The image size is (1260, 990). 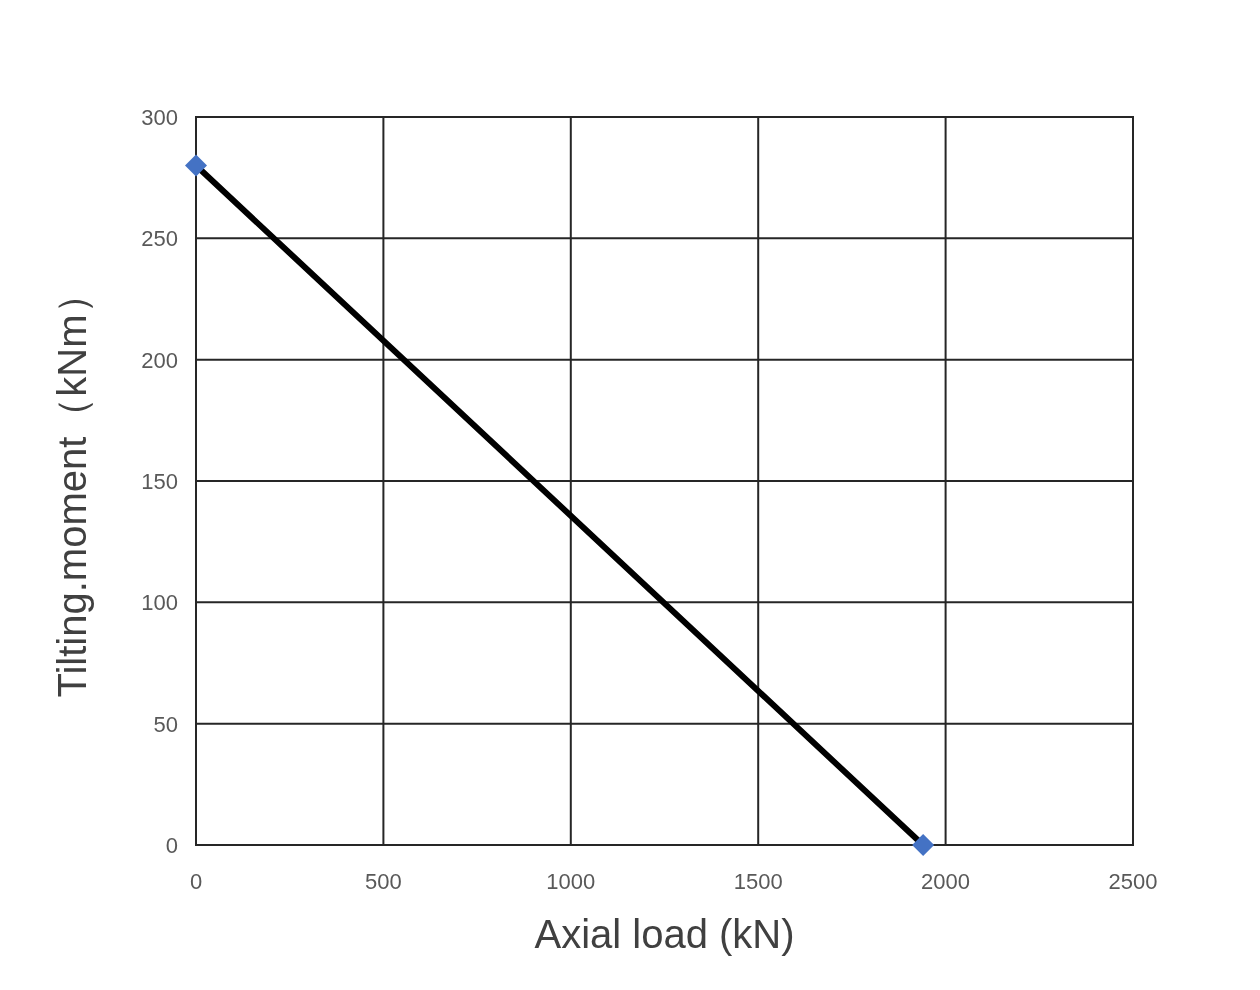 What do you see at coordinates (758, 881) in the screenshot?
I see `x-tick-label: 1500` at bounding box center [758, 881].